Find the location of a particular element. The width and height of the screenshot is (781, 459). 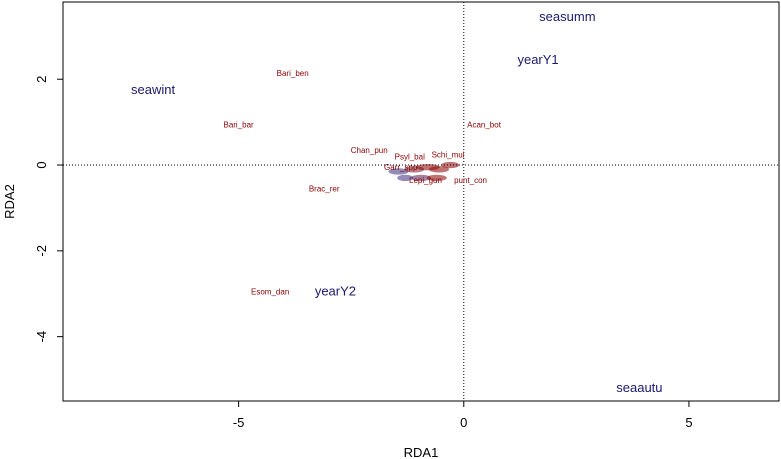

species-label: Schi_mul is located at coordinates (448, 154).